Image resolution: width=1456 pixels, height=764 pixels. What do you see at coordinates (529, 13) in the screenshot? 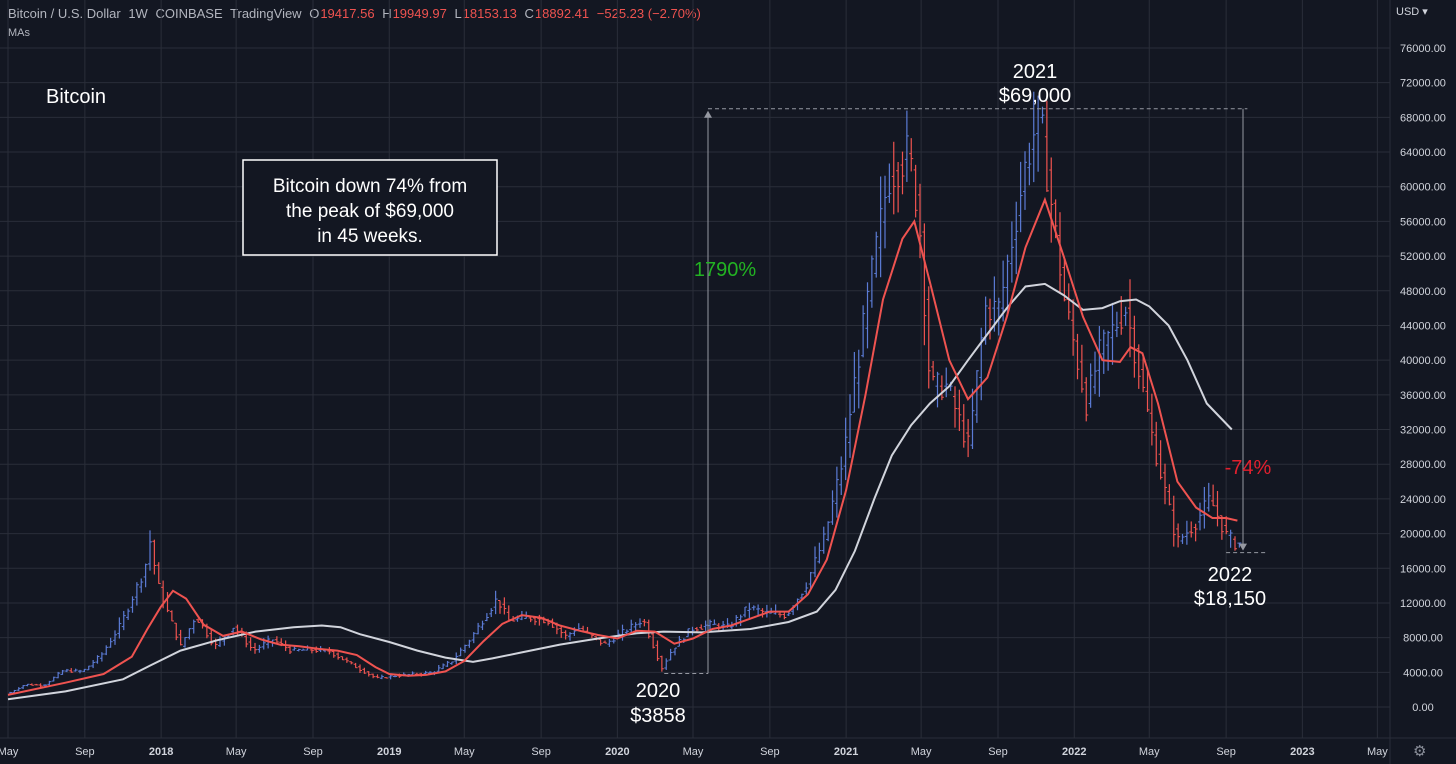
I see `close-label: C` at bounding box center [529, 13].